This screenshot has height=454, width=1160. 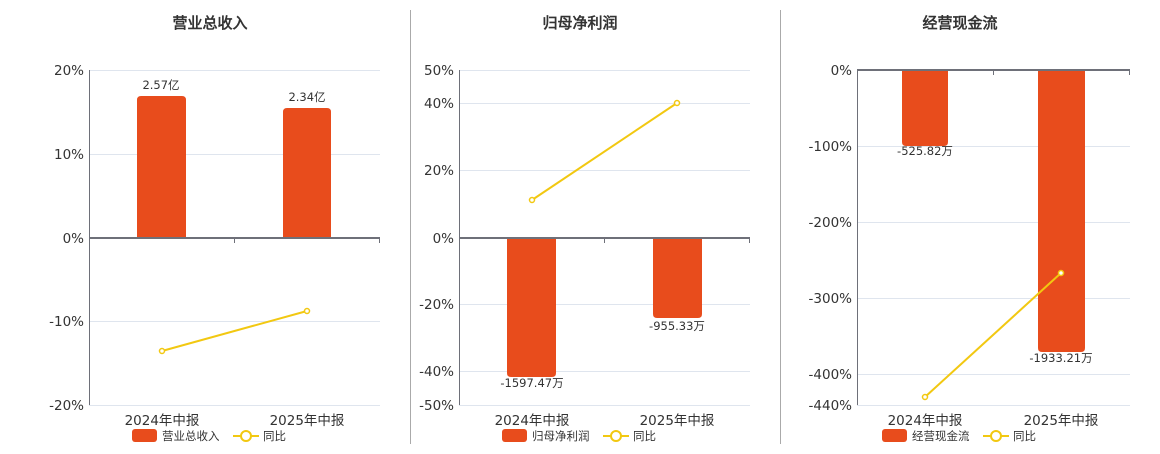 I want to click on gridlines, so click(x=993, y=276).